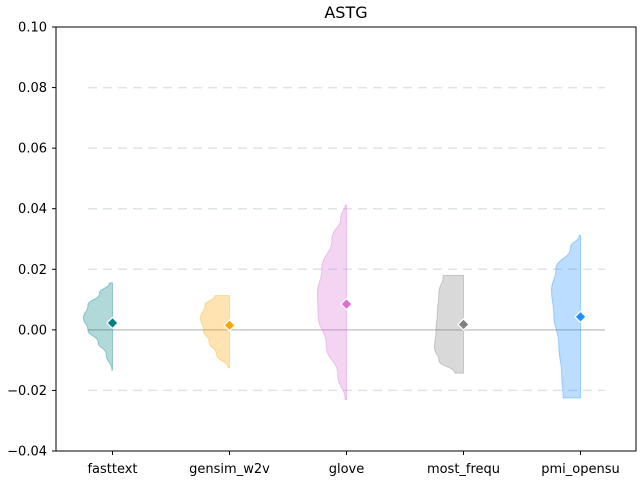 This screenshot has width=640, height=480. I want to click on x-tick-label: glove, so click(347, 469).